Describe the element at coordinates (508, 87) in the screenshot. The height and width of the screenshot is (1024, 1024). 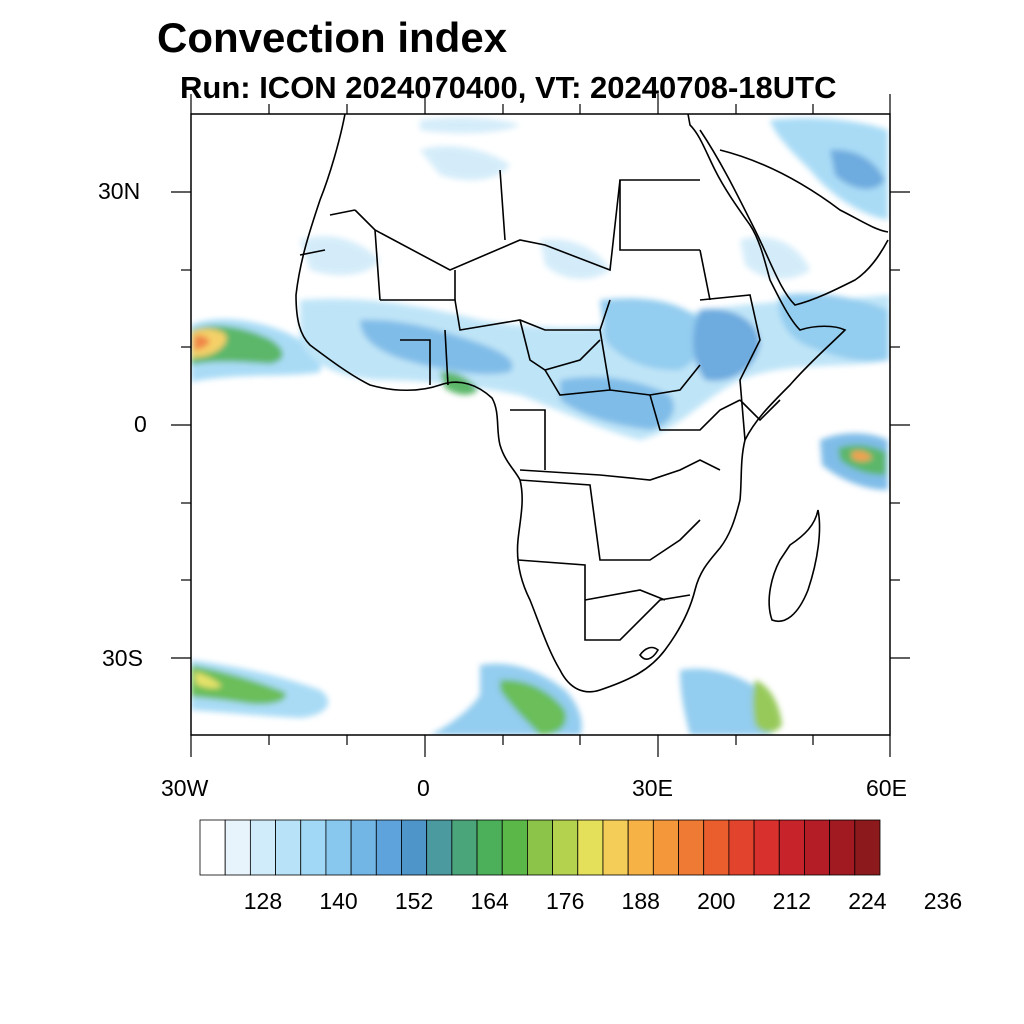
I see `map-subtitle: Run: ICON 2024070400, VT: 20240708-18UTC` at that location.